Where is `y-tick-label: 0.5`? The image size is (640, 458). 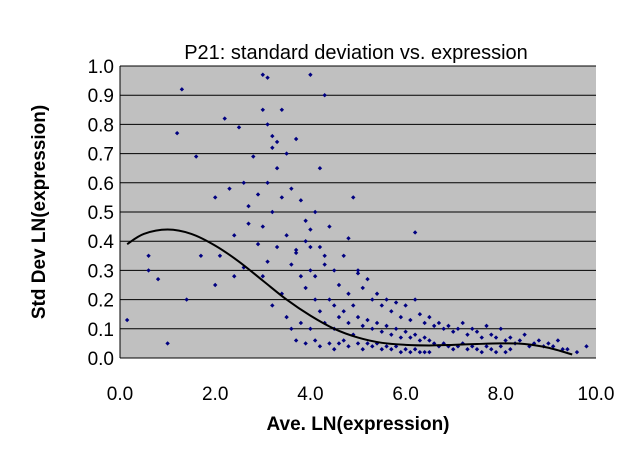
y-tick-label: 0.5 is located at coordinates (101, 213).